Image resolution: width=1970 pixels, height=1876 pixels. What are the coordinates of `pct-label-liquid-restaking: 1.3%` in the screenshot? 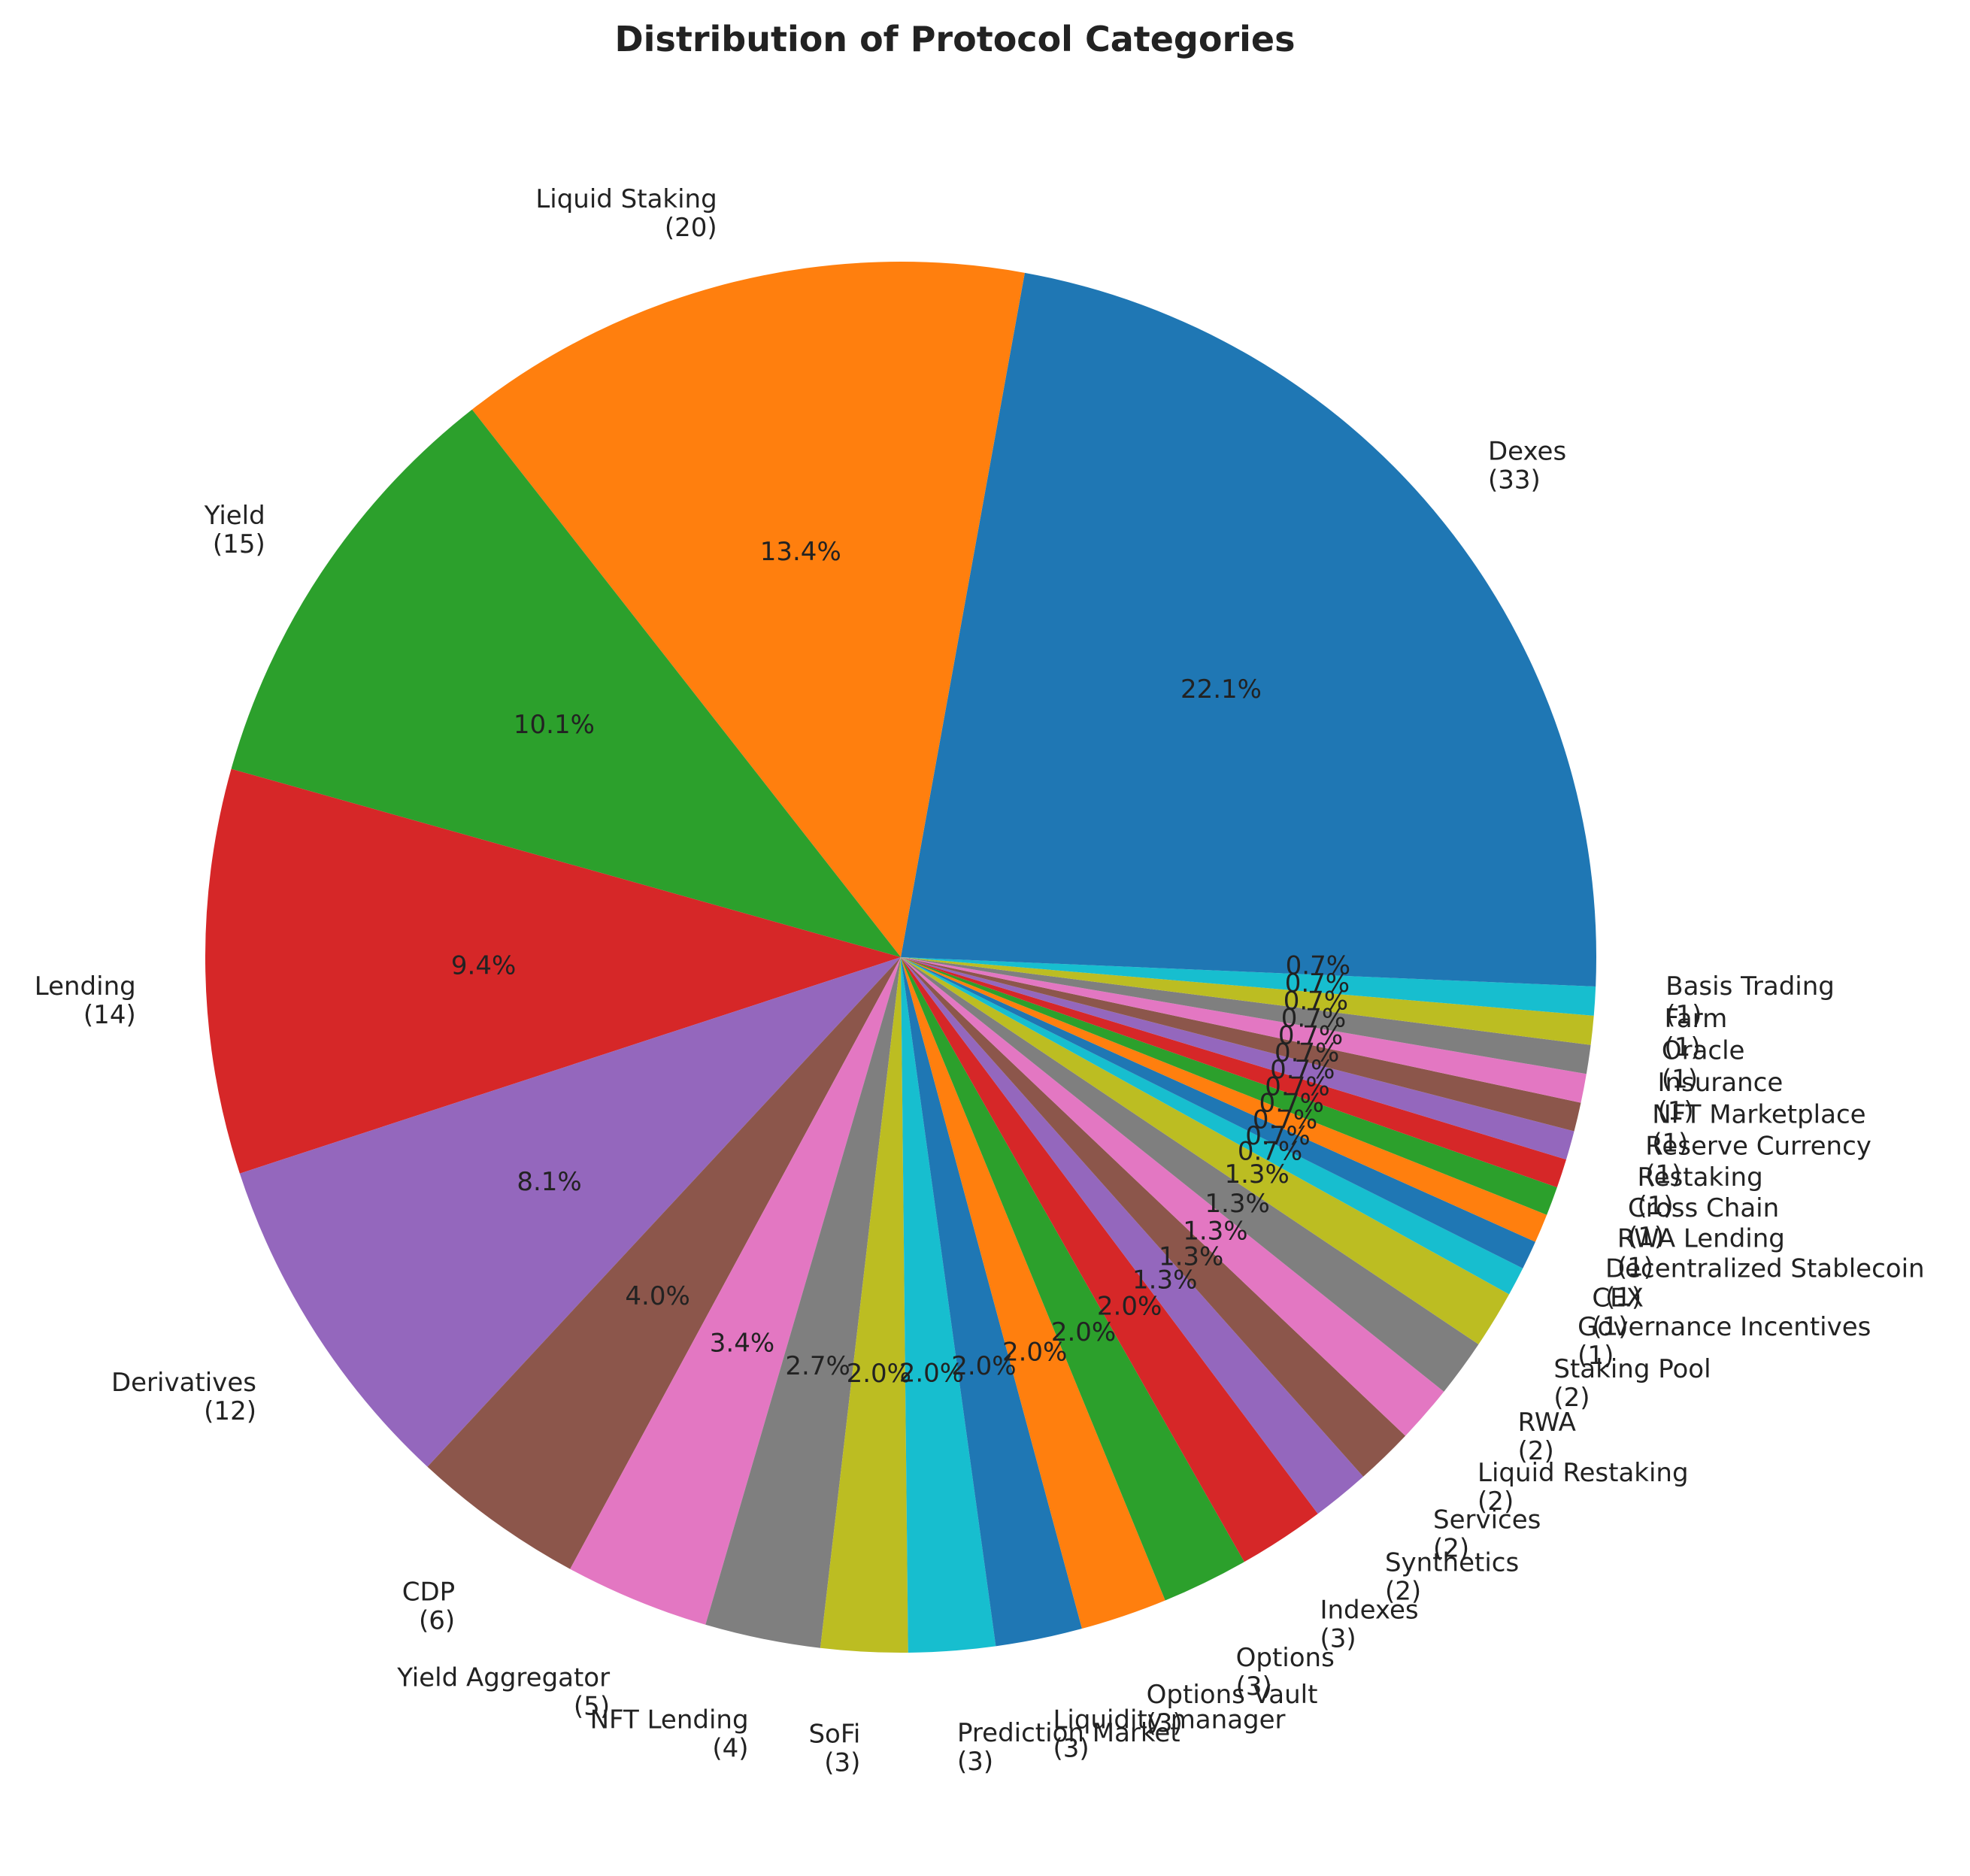 It's located at (1215, 1232).